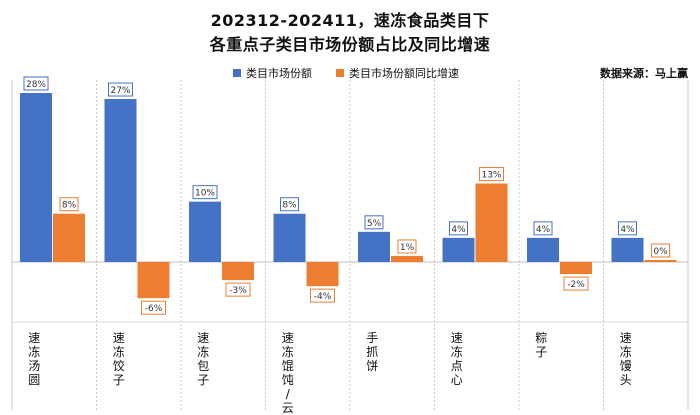 The image size is (700, 415). I want to click on data-label-share: 5%, so click(374, 224).